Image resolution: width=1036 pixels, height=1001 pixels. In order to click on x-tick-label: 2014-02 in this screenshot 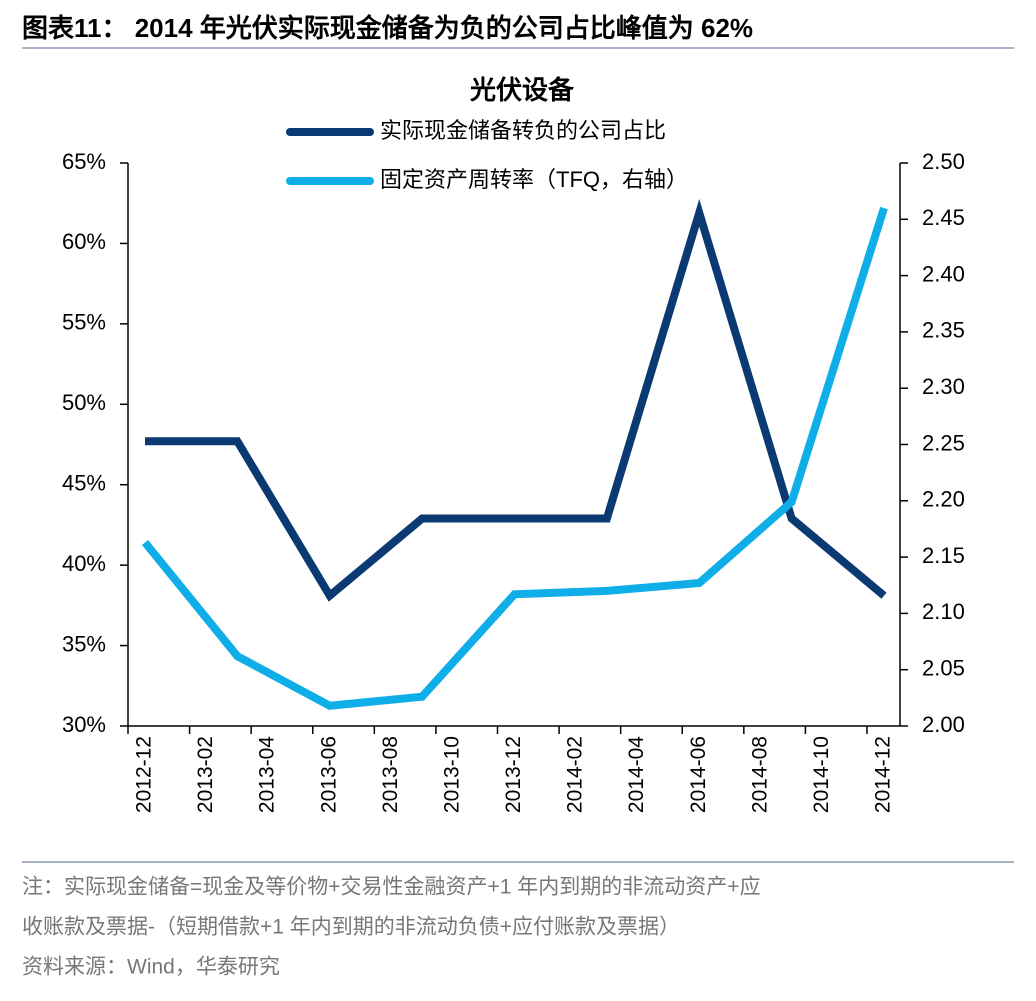, I will do `click(575, 774)`.